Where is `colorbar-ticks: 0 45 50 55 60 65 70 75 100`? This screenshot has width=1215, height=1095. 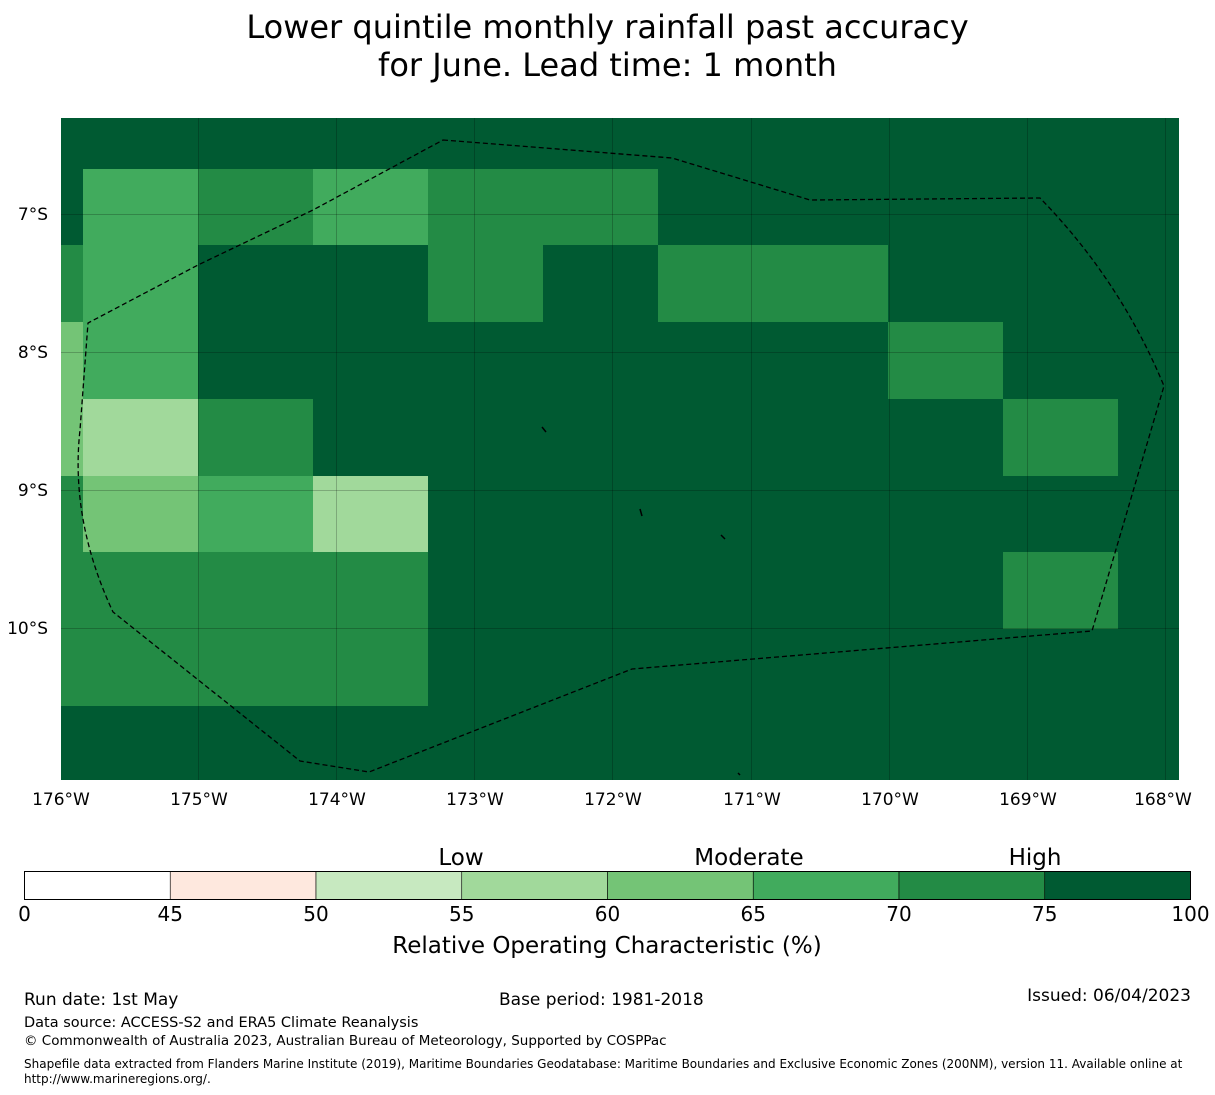 colorbar-ticks: 0 45 50 55 60 65 70 75 100 is located at coordinates (613, 914).